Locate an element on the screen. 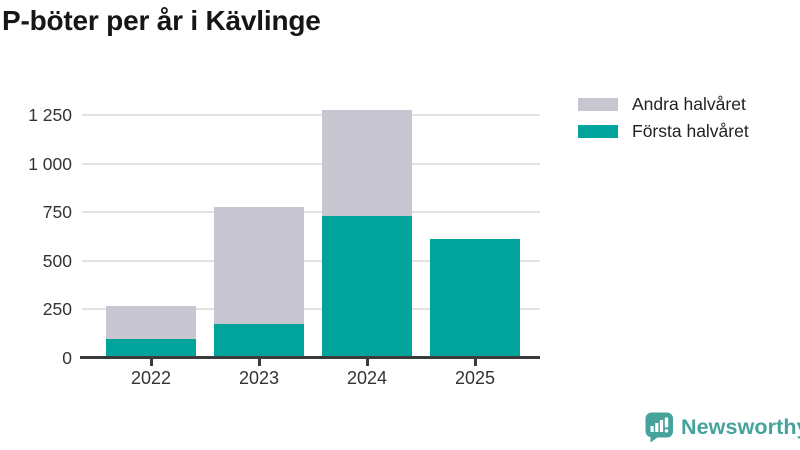 This screenshot has width=800, height=450. bar-2023-forsta-halvaret is located at coordinates (259, 340).